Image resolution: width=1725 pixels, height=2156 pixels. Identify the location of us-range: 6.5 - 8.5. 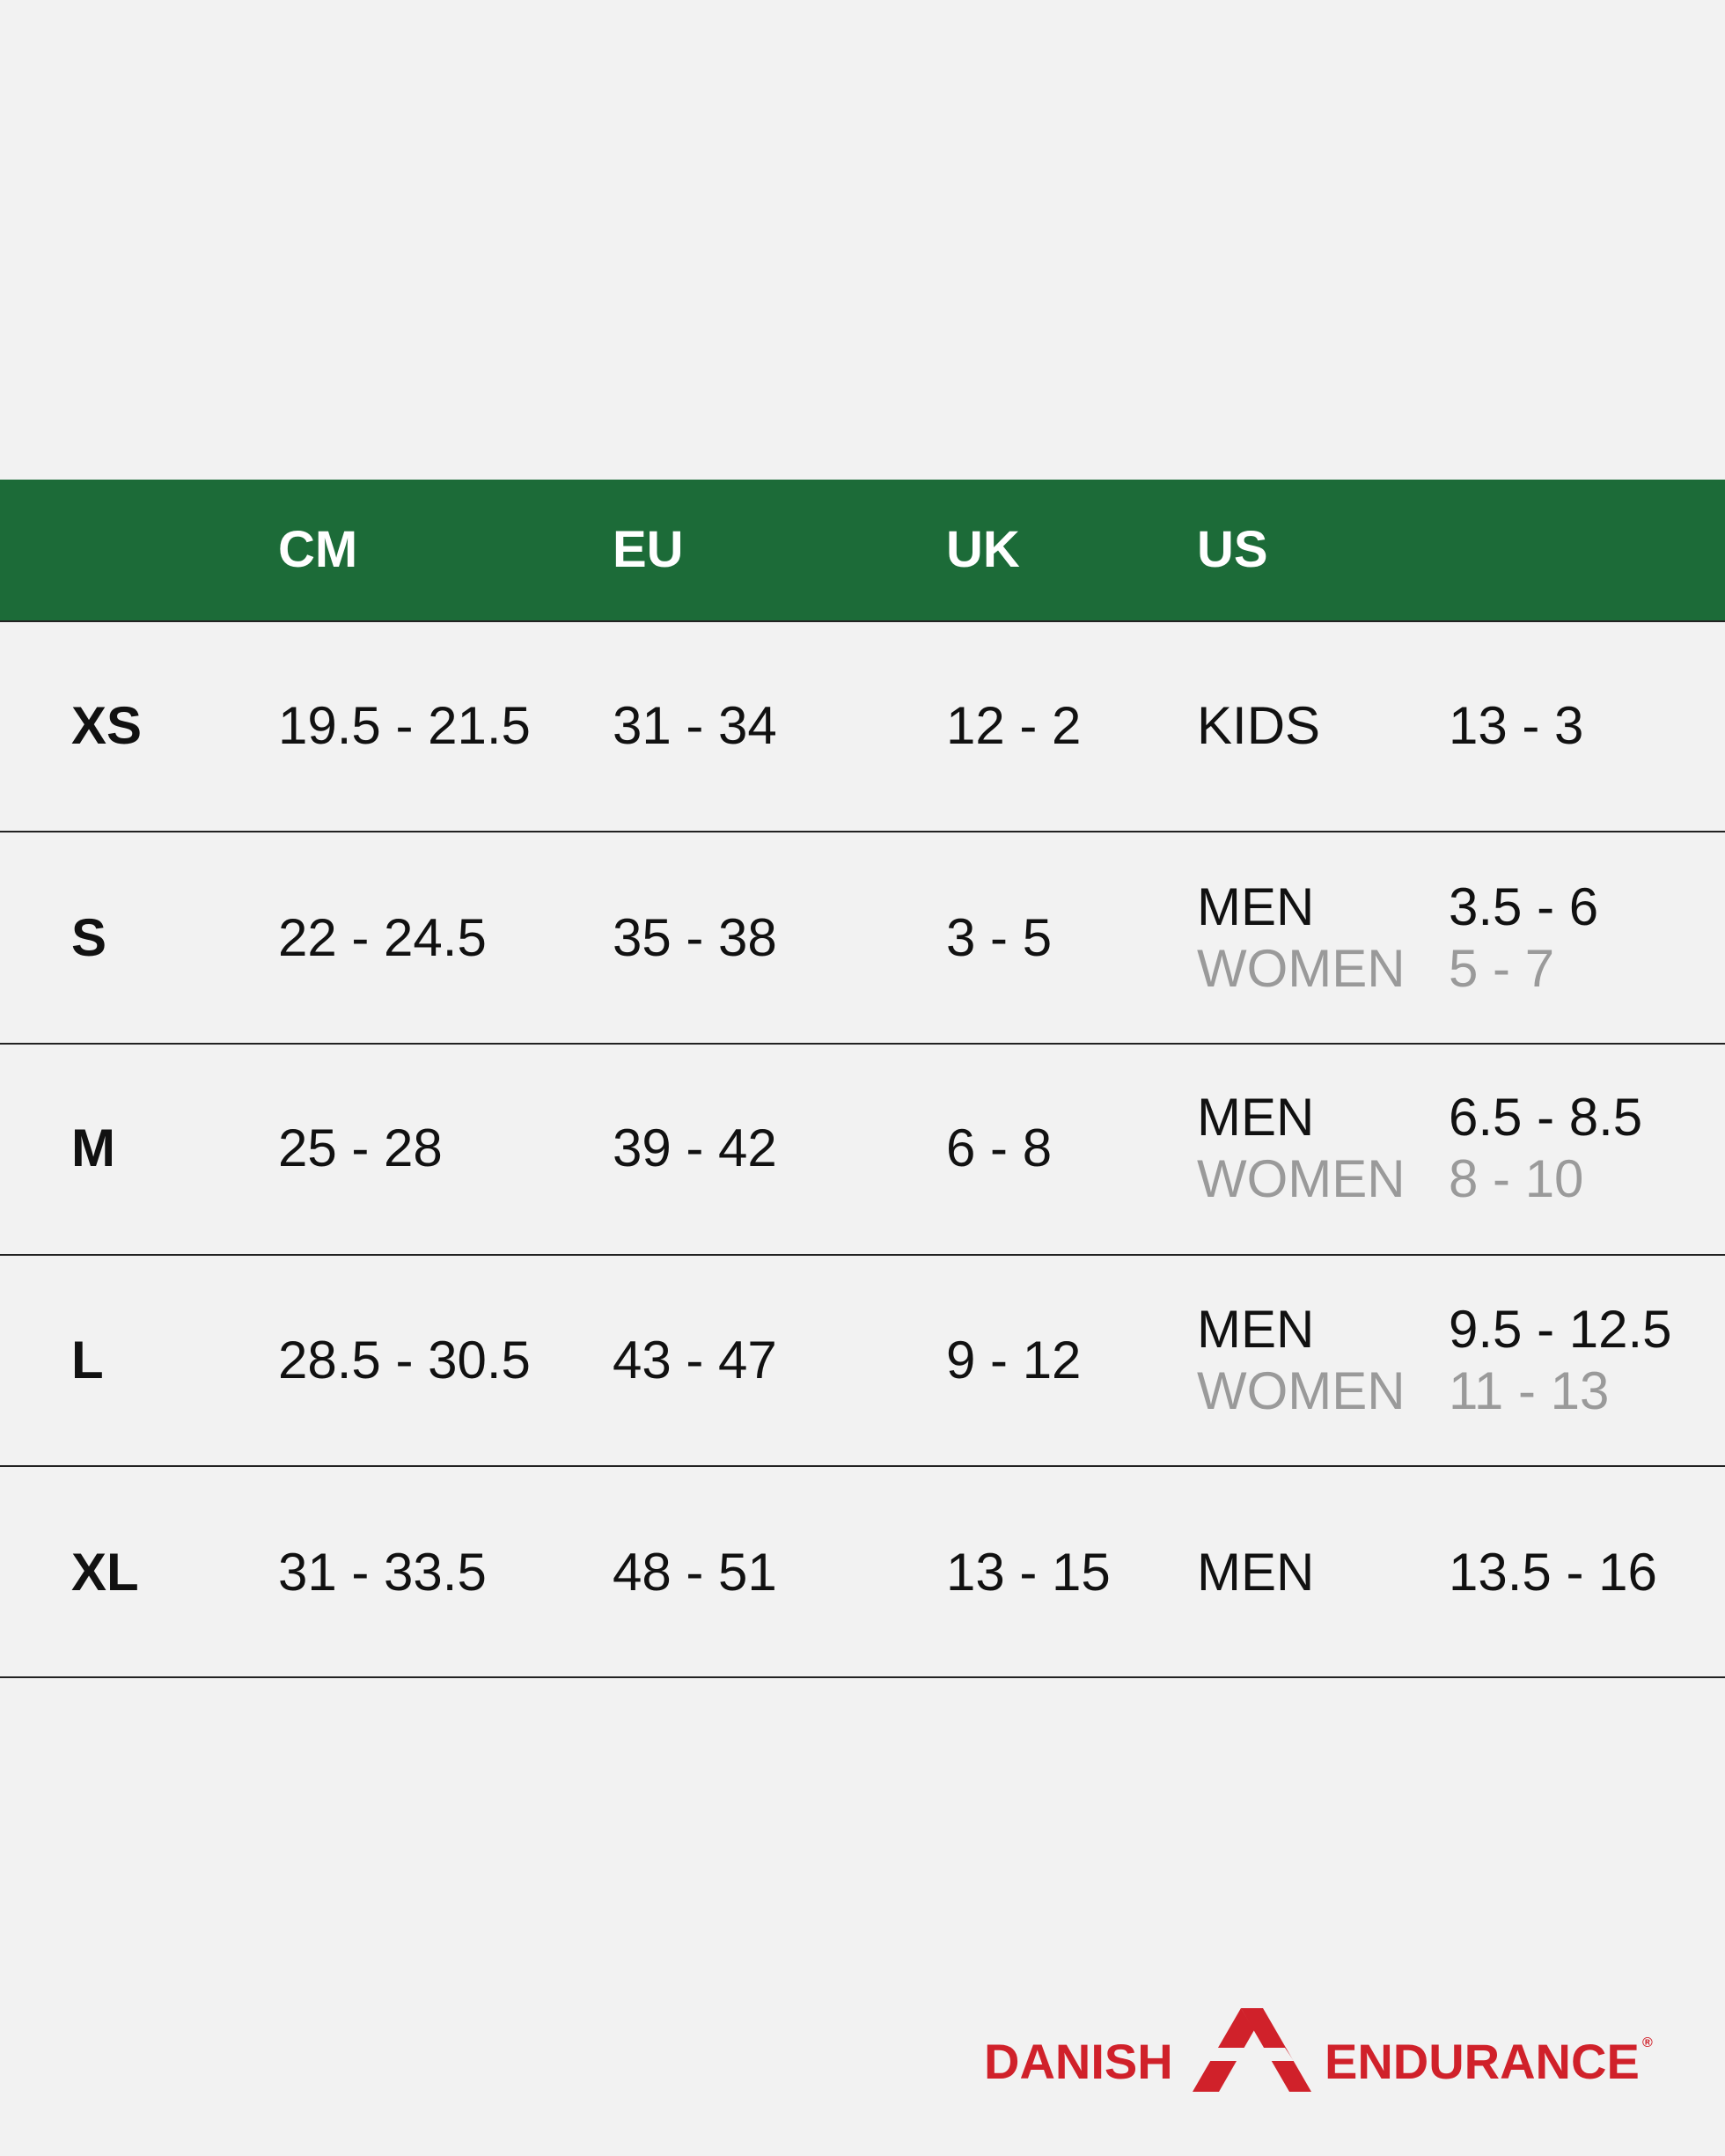
(1546, 1117).